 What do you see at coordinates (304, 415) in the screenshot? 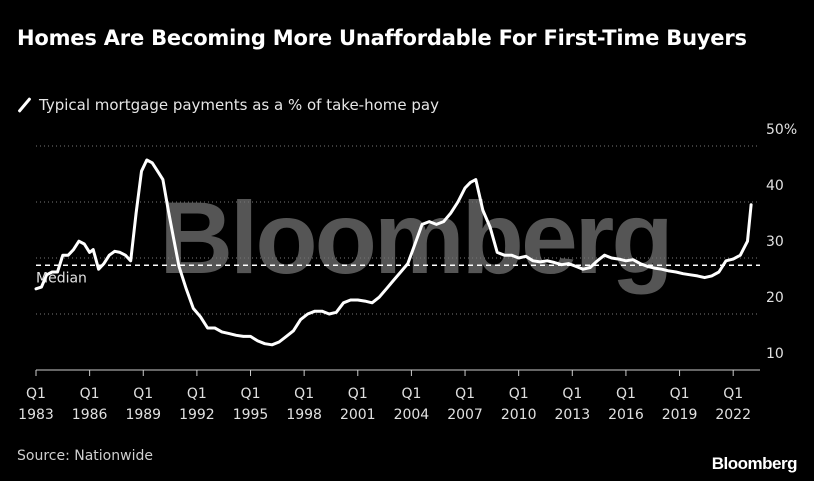
I see `x-tick-label-year: 1998` at bounding box center [304, 415].